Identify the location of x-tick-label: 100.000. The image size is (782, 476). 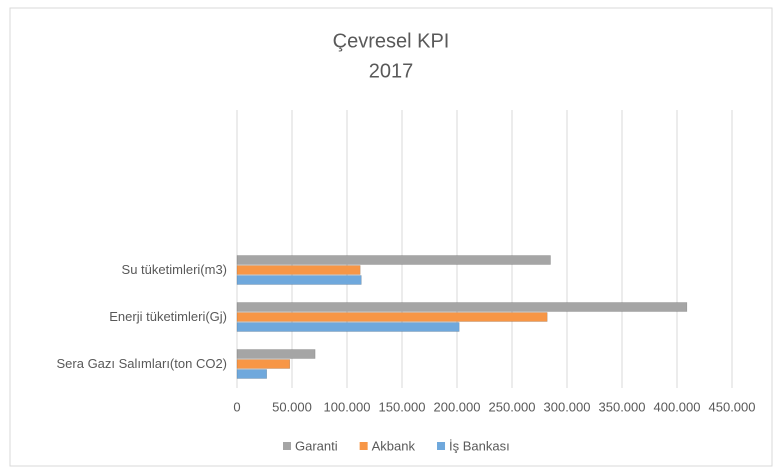
(347, 406).